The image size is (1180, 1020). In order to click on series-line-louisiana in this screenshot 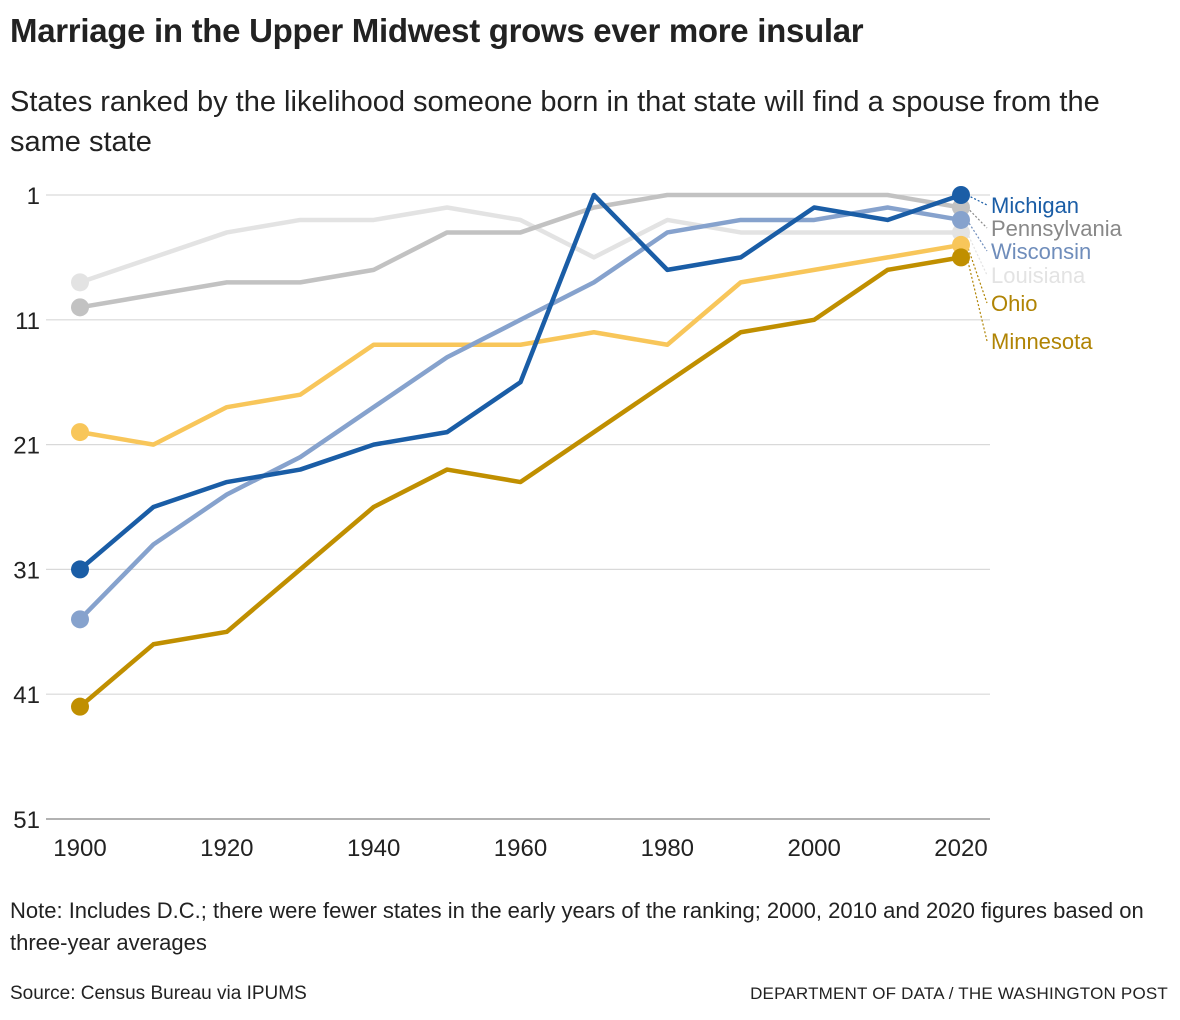, I will do `click(520, 245)`.